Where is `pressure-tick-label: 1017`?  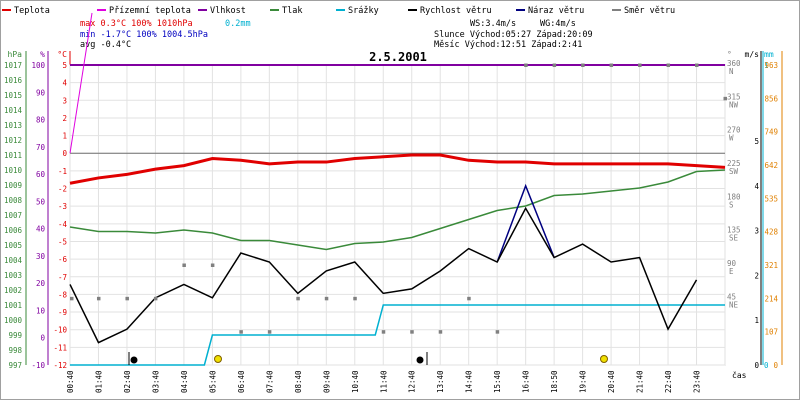
pressure-tick-label: 1017 is located at coordinates (13, 65).